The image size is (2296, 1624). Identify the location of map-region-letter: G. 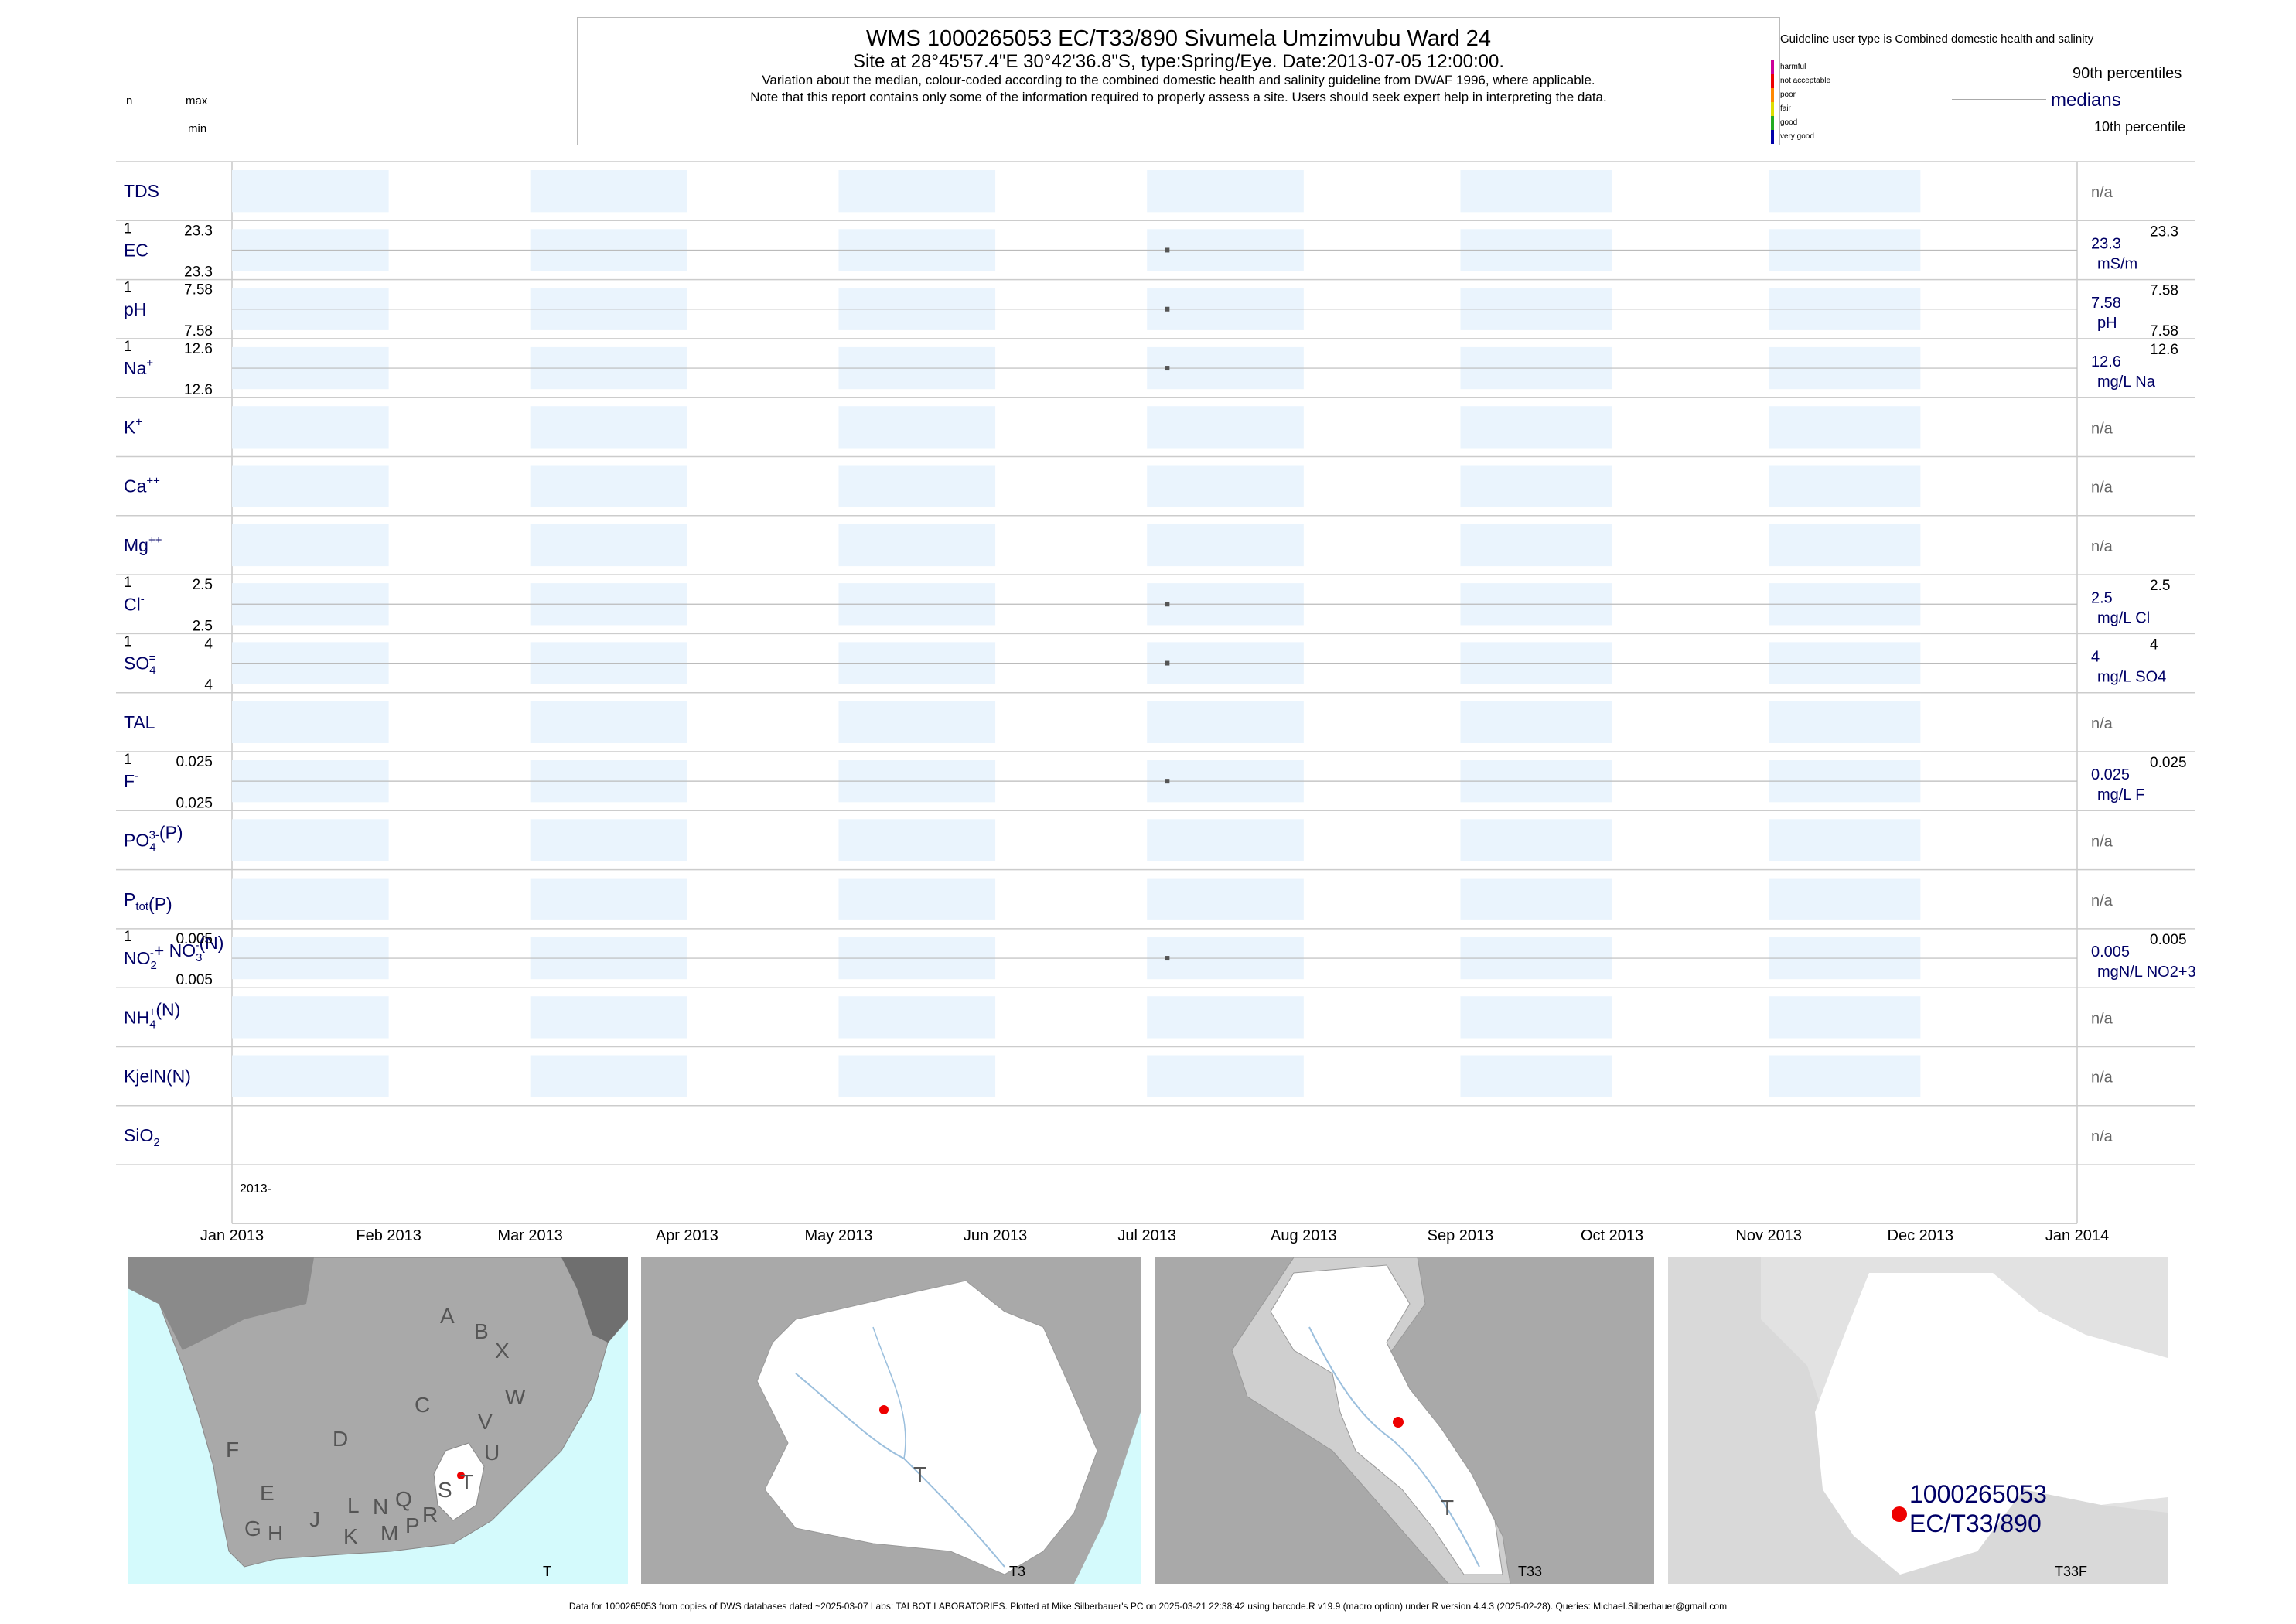
(252, 1528).